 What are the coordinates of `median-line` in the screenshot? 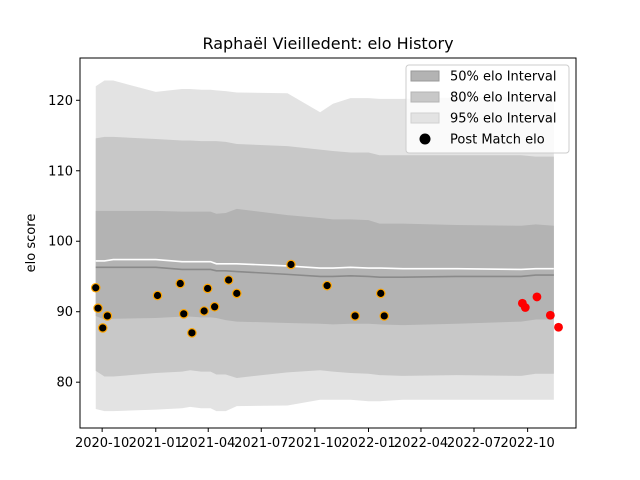 It's located at (324, 272).